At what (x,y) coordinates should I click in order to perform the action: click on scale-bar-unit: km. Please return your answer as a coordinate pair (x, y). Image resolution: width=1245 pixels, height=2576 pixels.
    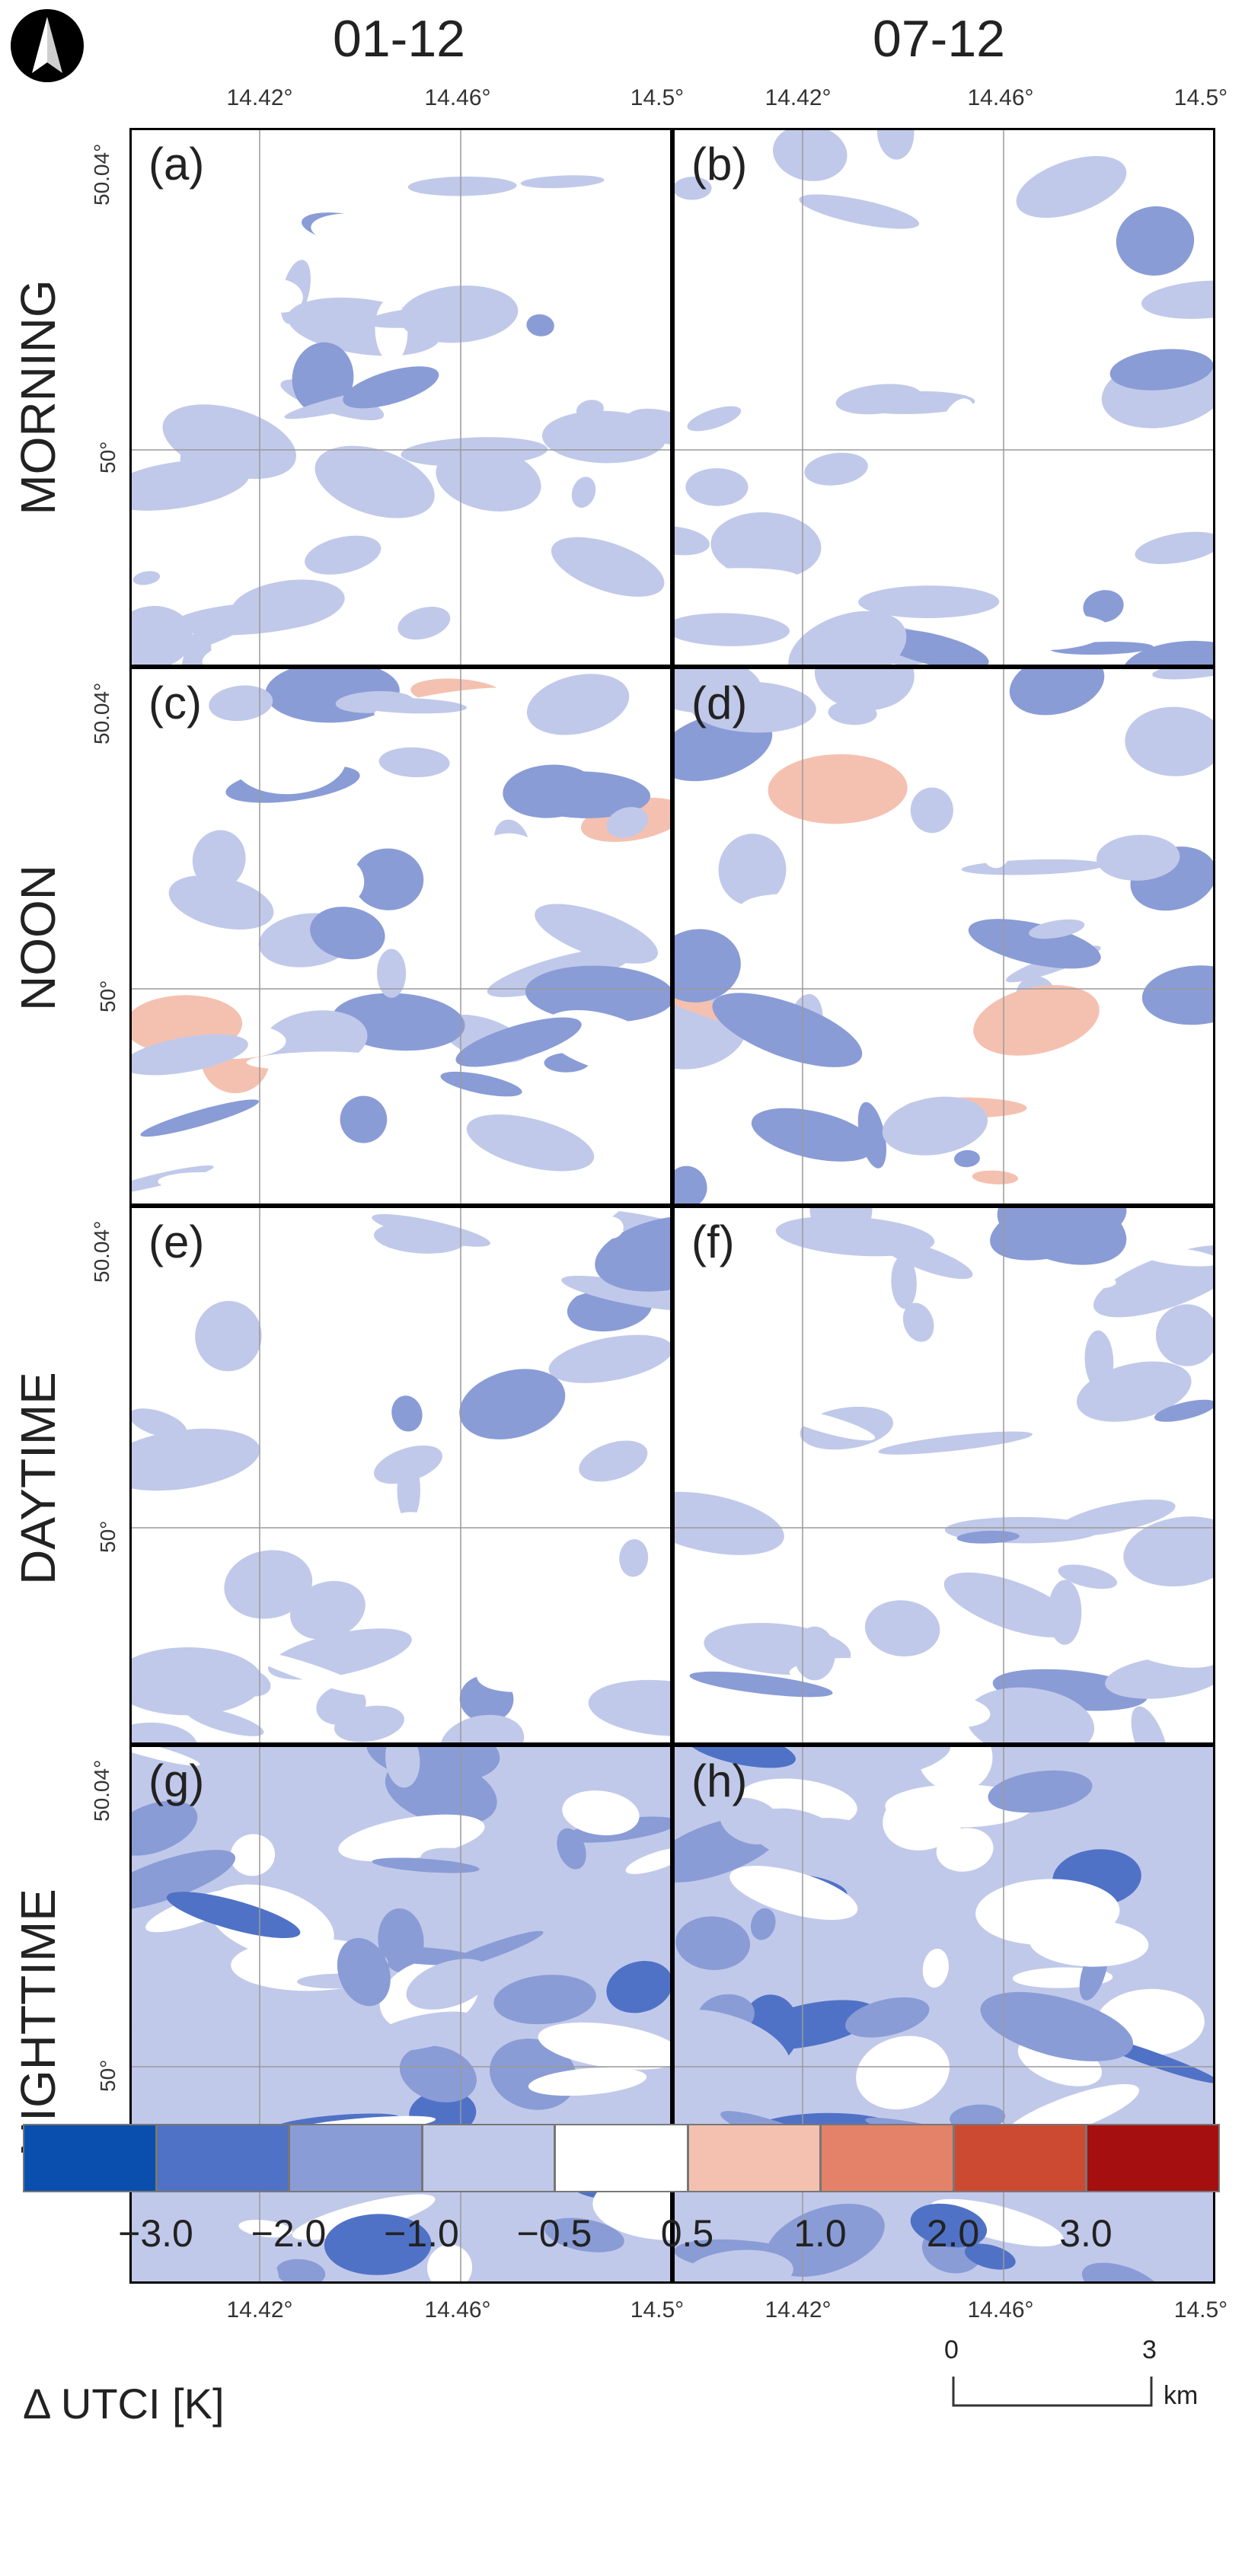
    Looking at the image, I should click on (1181, 2396).